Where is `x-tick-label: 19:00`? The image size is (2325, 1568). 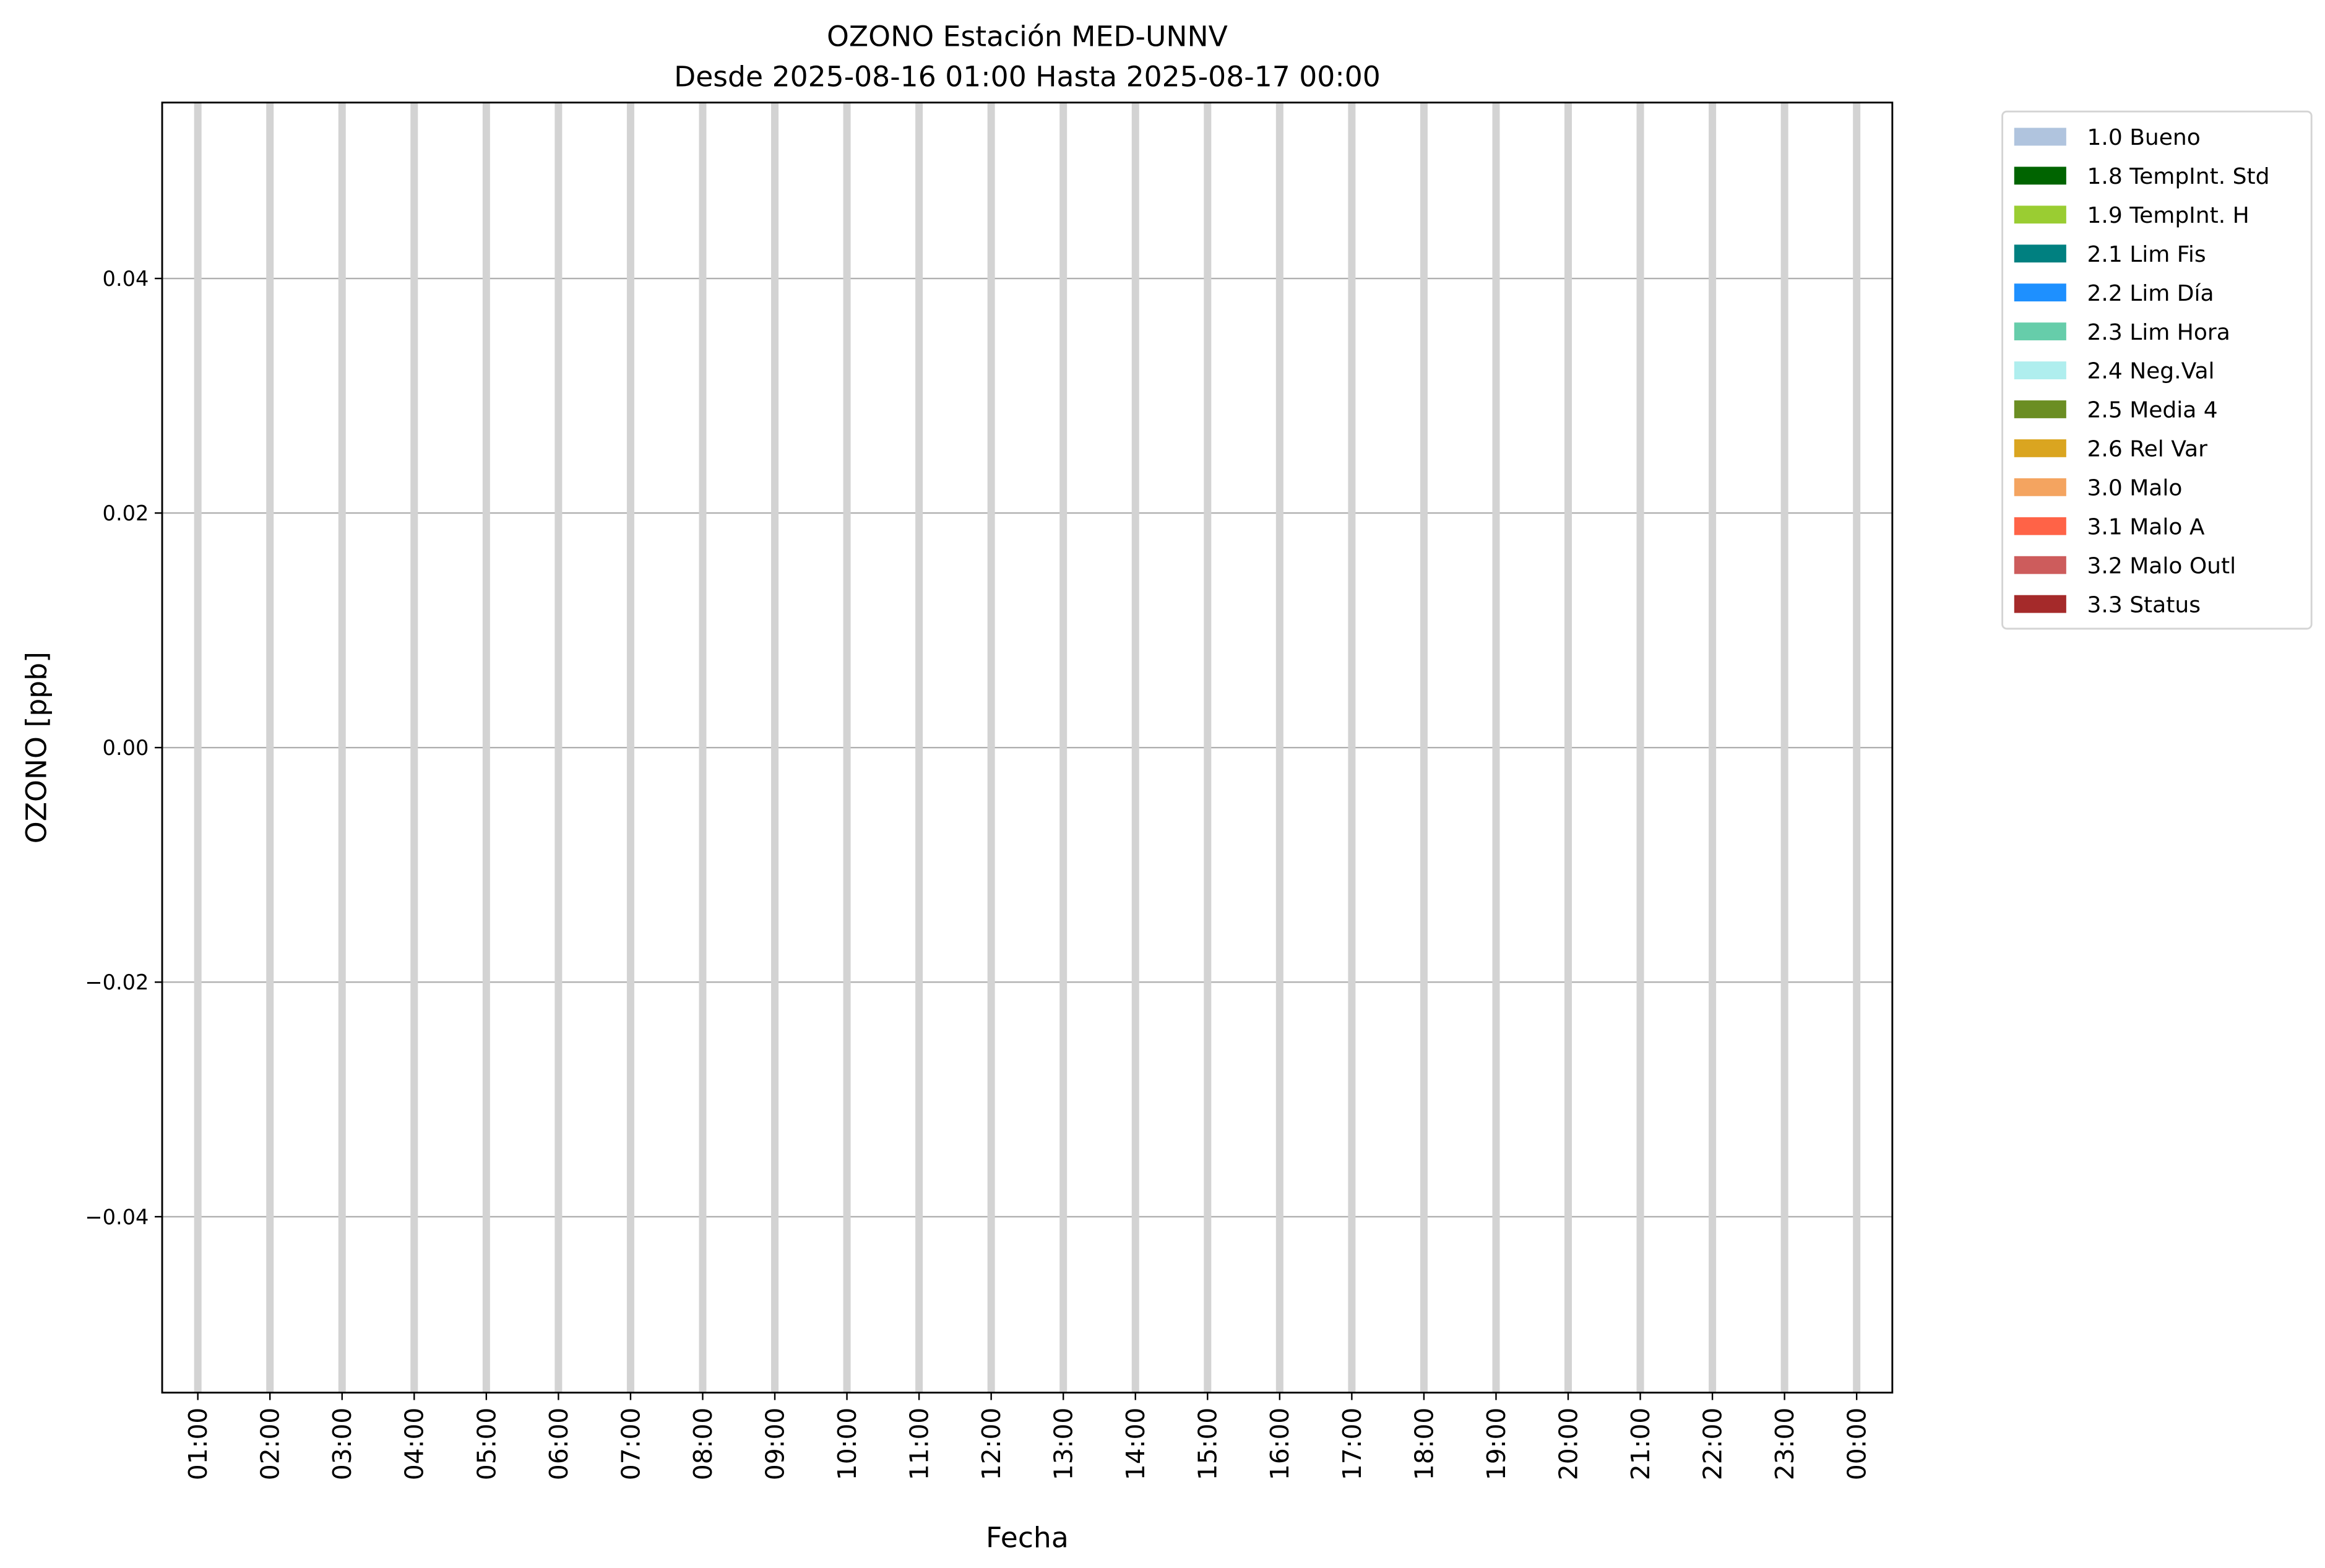
x-tick-label: 19:00 is located at coordinates (1496, 1444).